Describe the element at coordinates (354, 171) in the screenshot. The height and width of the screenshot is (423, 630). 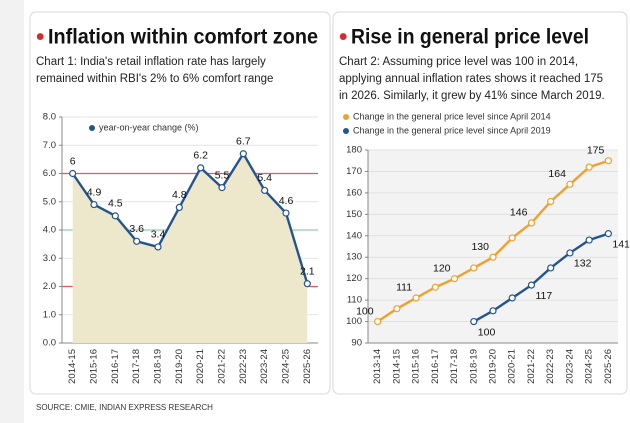
I see `y-tick-label: 170` at that location.